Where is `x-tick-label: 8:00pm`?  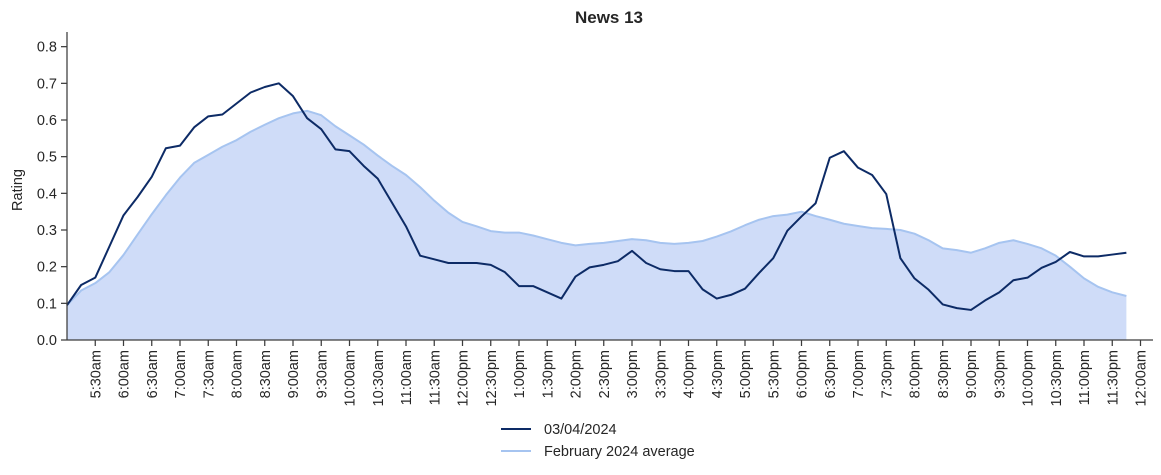 x-tick-label: 8:00pm is located at coordinates (916, 374).